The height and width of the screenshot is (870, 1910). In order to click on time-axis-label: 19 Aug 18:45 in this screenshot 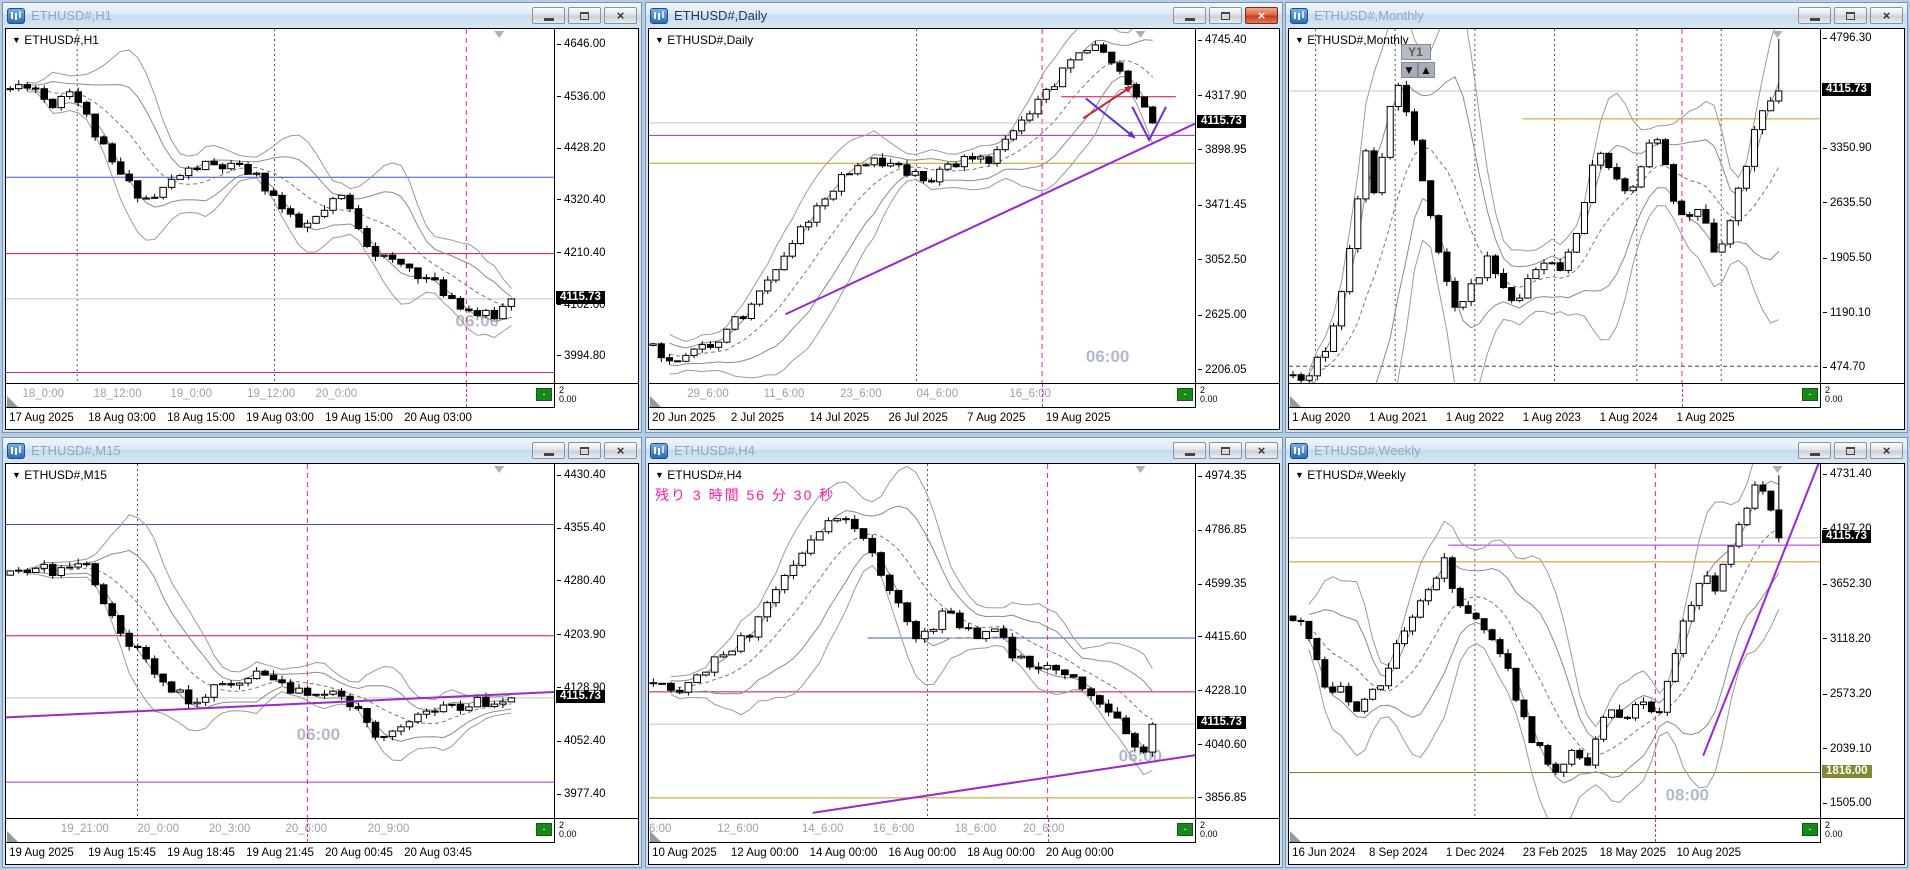, I will do `click(201, 853)`.